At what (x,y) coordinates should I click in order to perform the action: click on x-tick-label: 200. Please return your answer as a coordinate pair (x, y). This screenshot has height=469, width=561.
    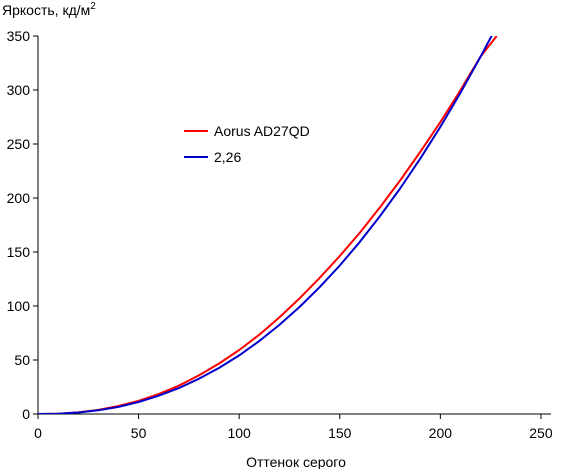
    Looking at the image, I should click on (441, 433).